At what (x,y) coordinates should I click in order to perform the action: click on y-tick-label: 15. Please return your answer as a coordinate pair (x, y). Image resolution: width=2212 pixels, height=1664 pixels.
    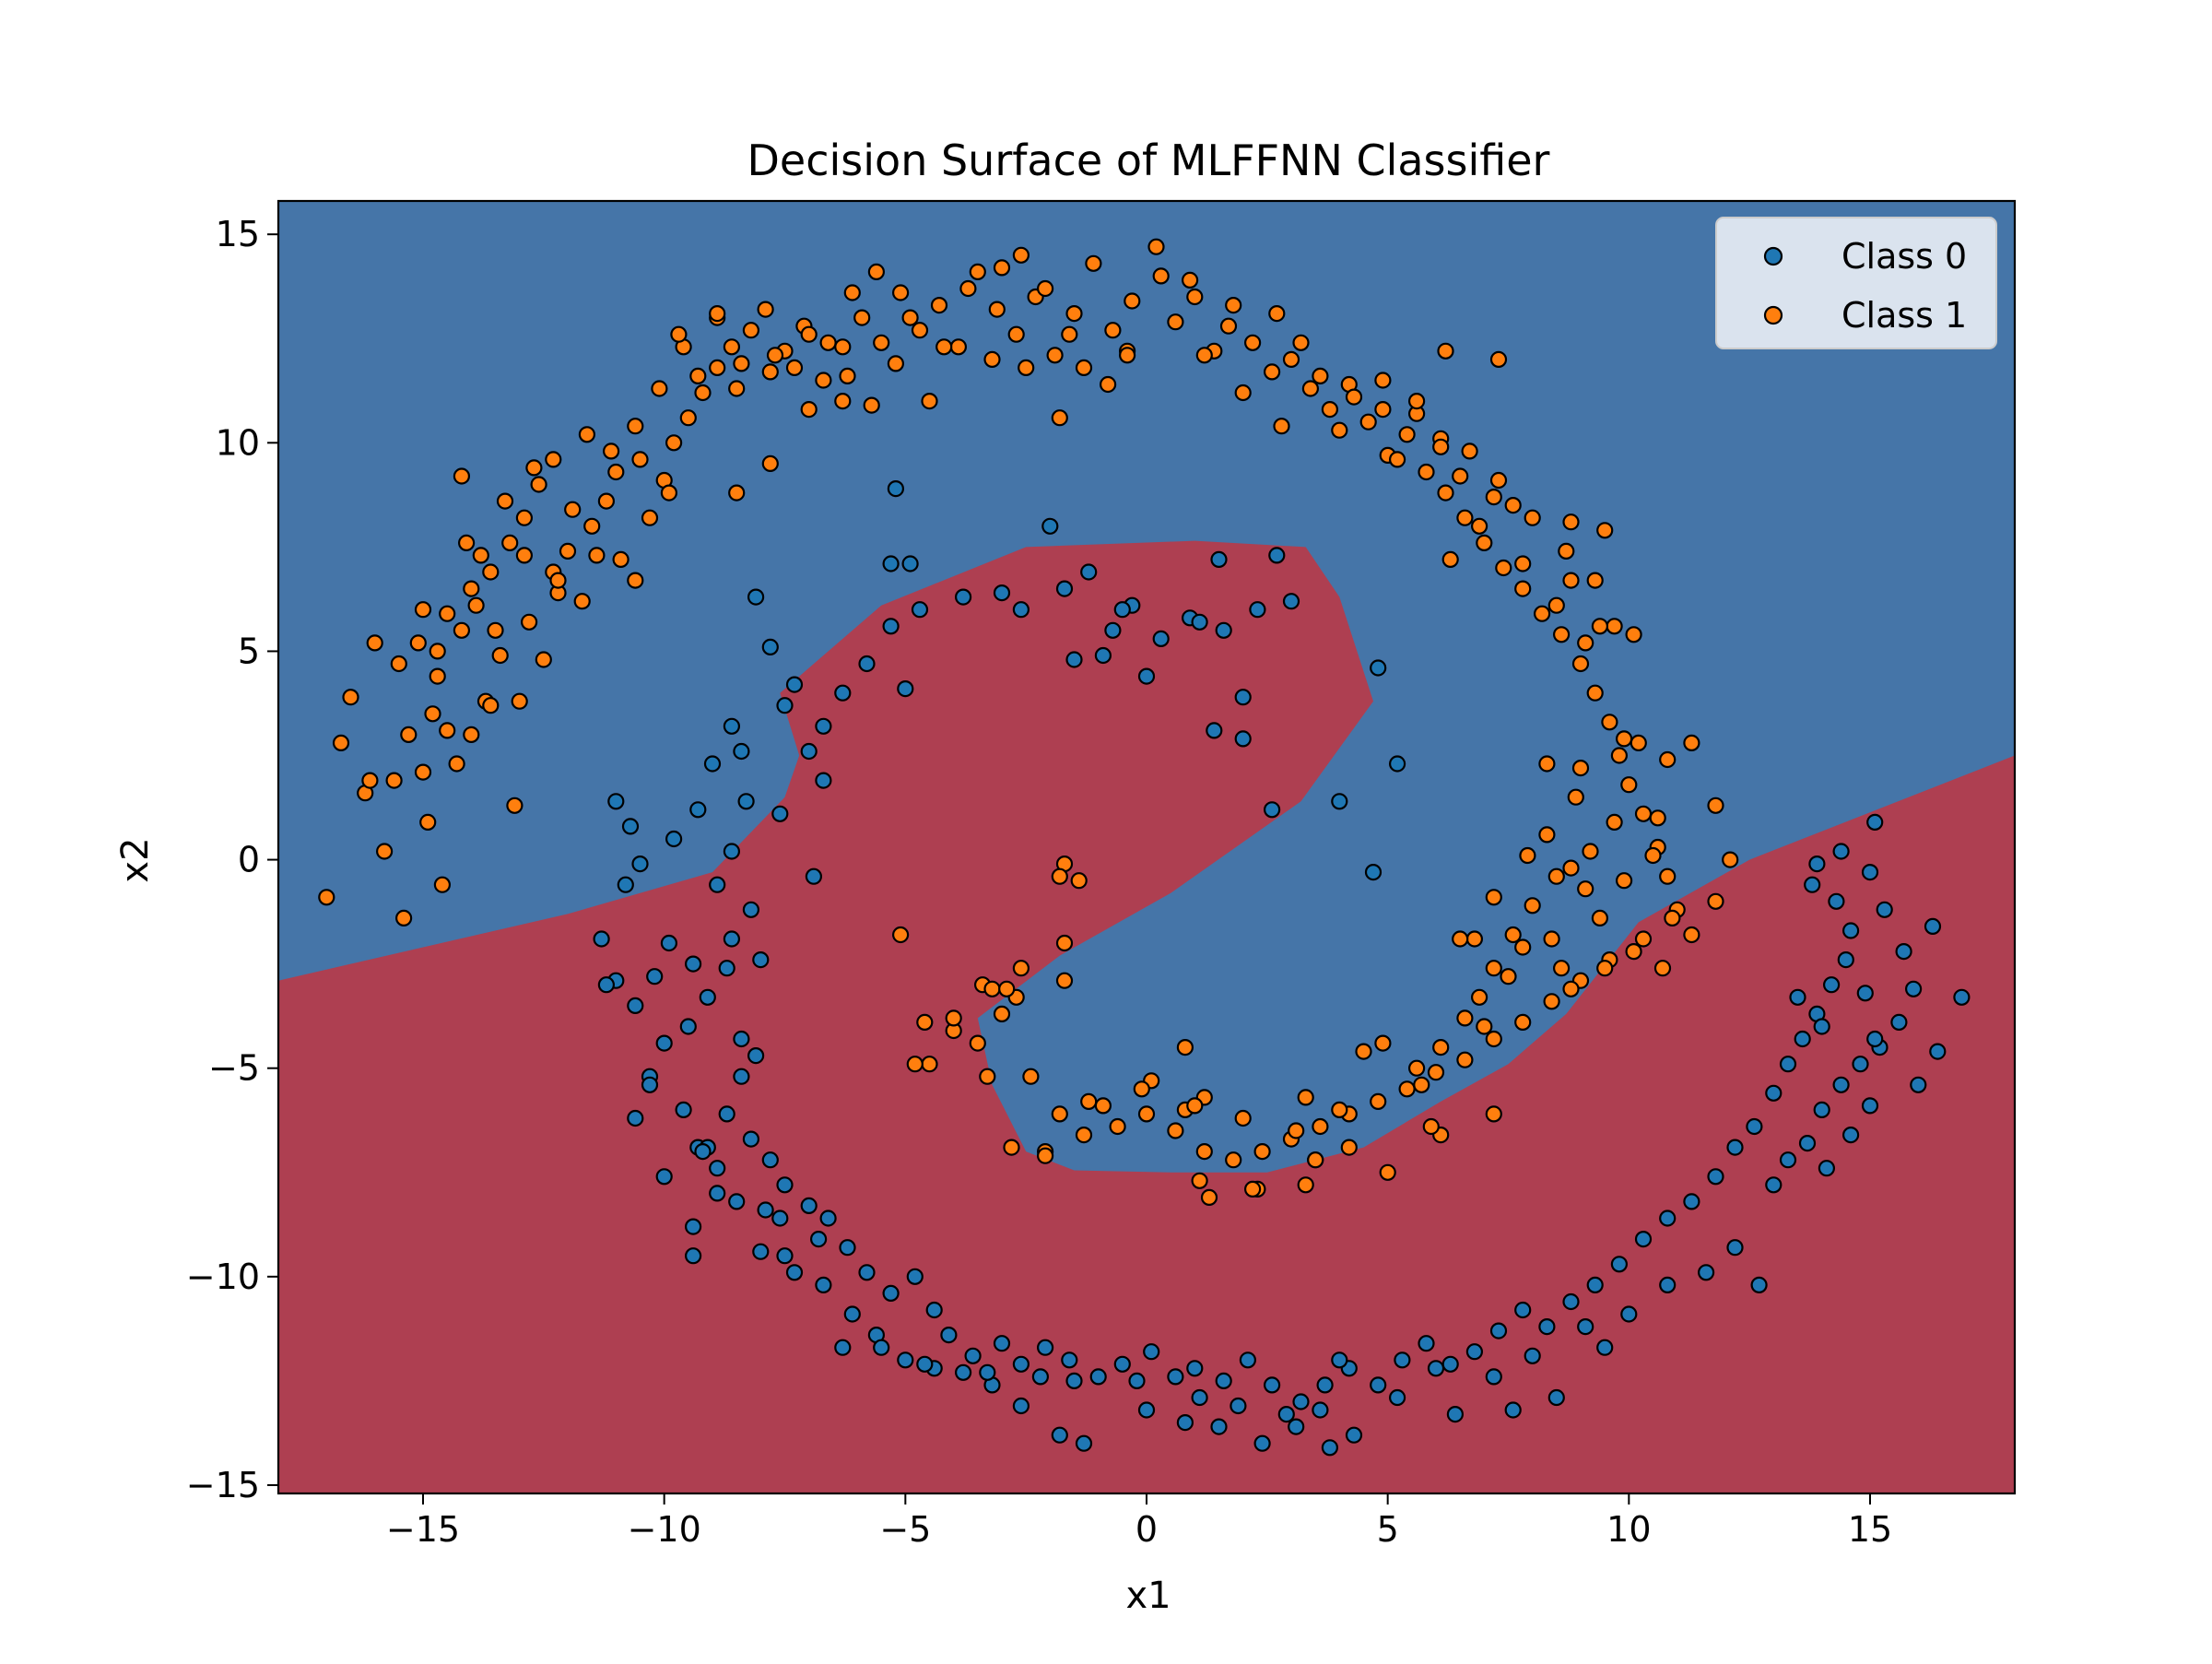
    Looking at the image, I should click on (238, 234).